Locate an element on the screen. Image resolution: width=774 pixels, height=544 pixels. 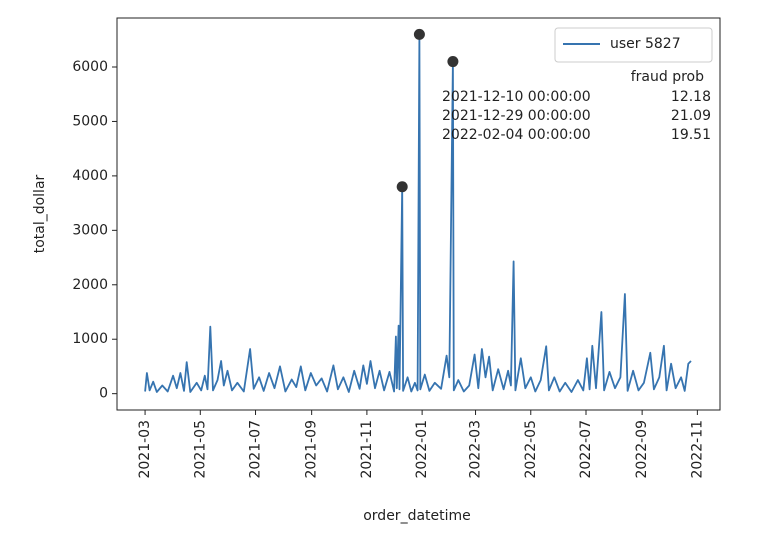
annotation-date: 2022-02-04 00:00:00 is located at coordinates (516, 135).